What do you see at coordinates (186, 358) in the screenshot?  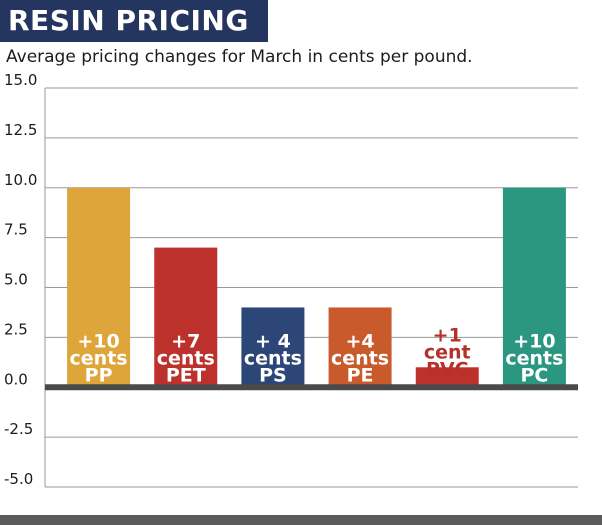 I see `bar-label-pet: cents` at bounding box center [186, 358].